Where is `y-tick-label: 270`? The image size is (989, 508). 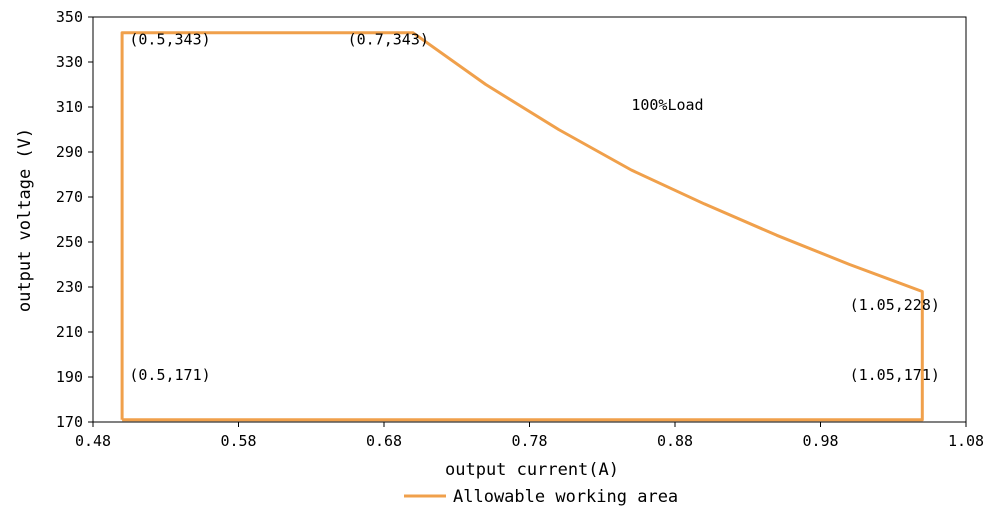
y-tick-label: 270 is located at coordinates (69, 197).